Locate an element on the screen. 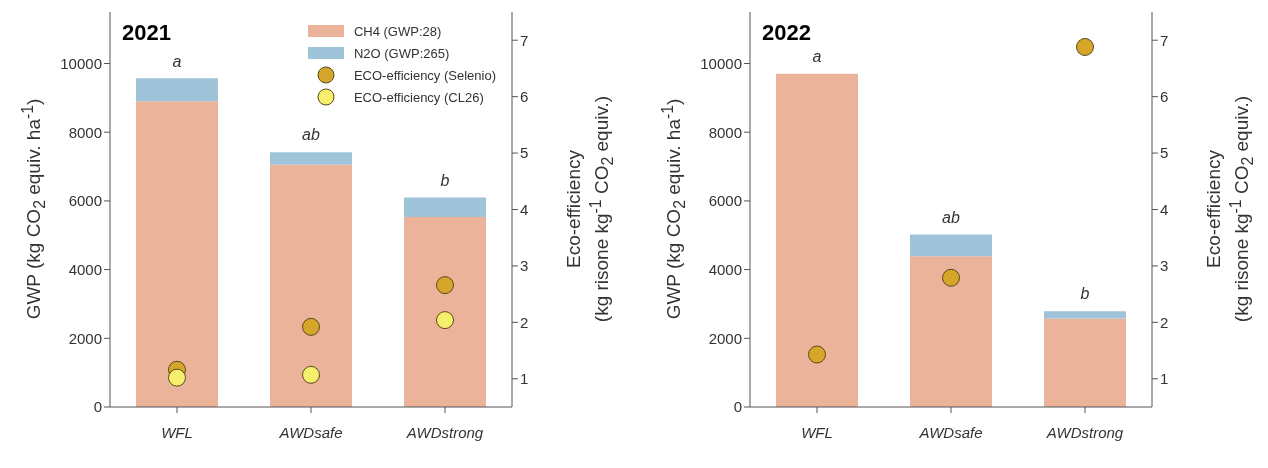  legend-label: CH4 (GWP:28) is located at coordinates (397, 31).